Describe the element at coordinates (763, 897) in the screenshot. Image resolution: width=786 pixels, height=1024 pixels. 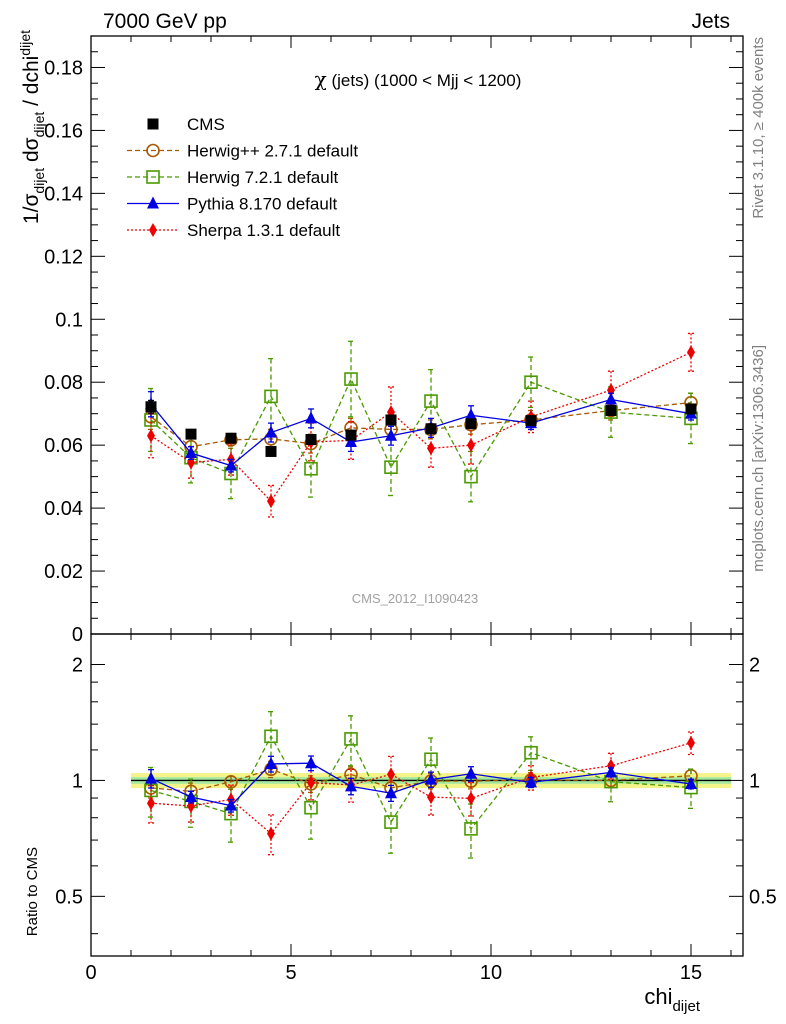
I see `y-tick-label-bottom-right: 0.5` at that location.